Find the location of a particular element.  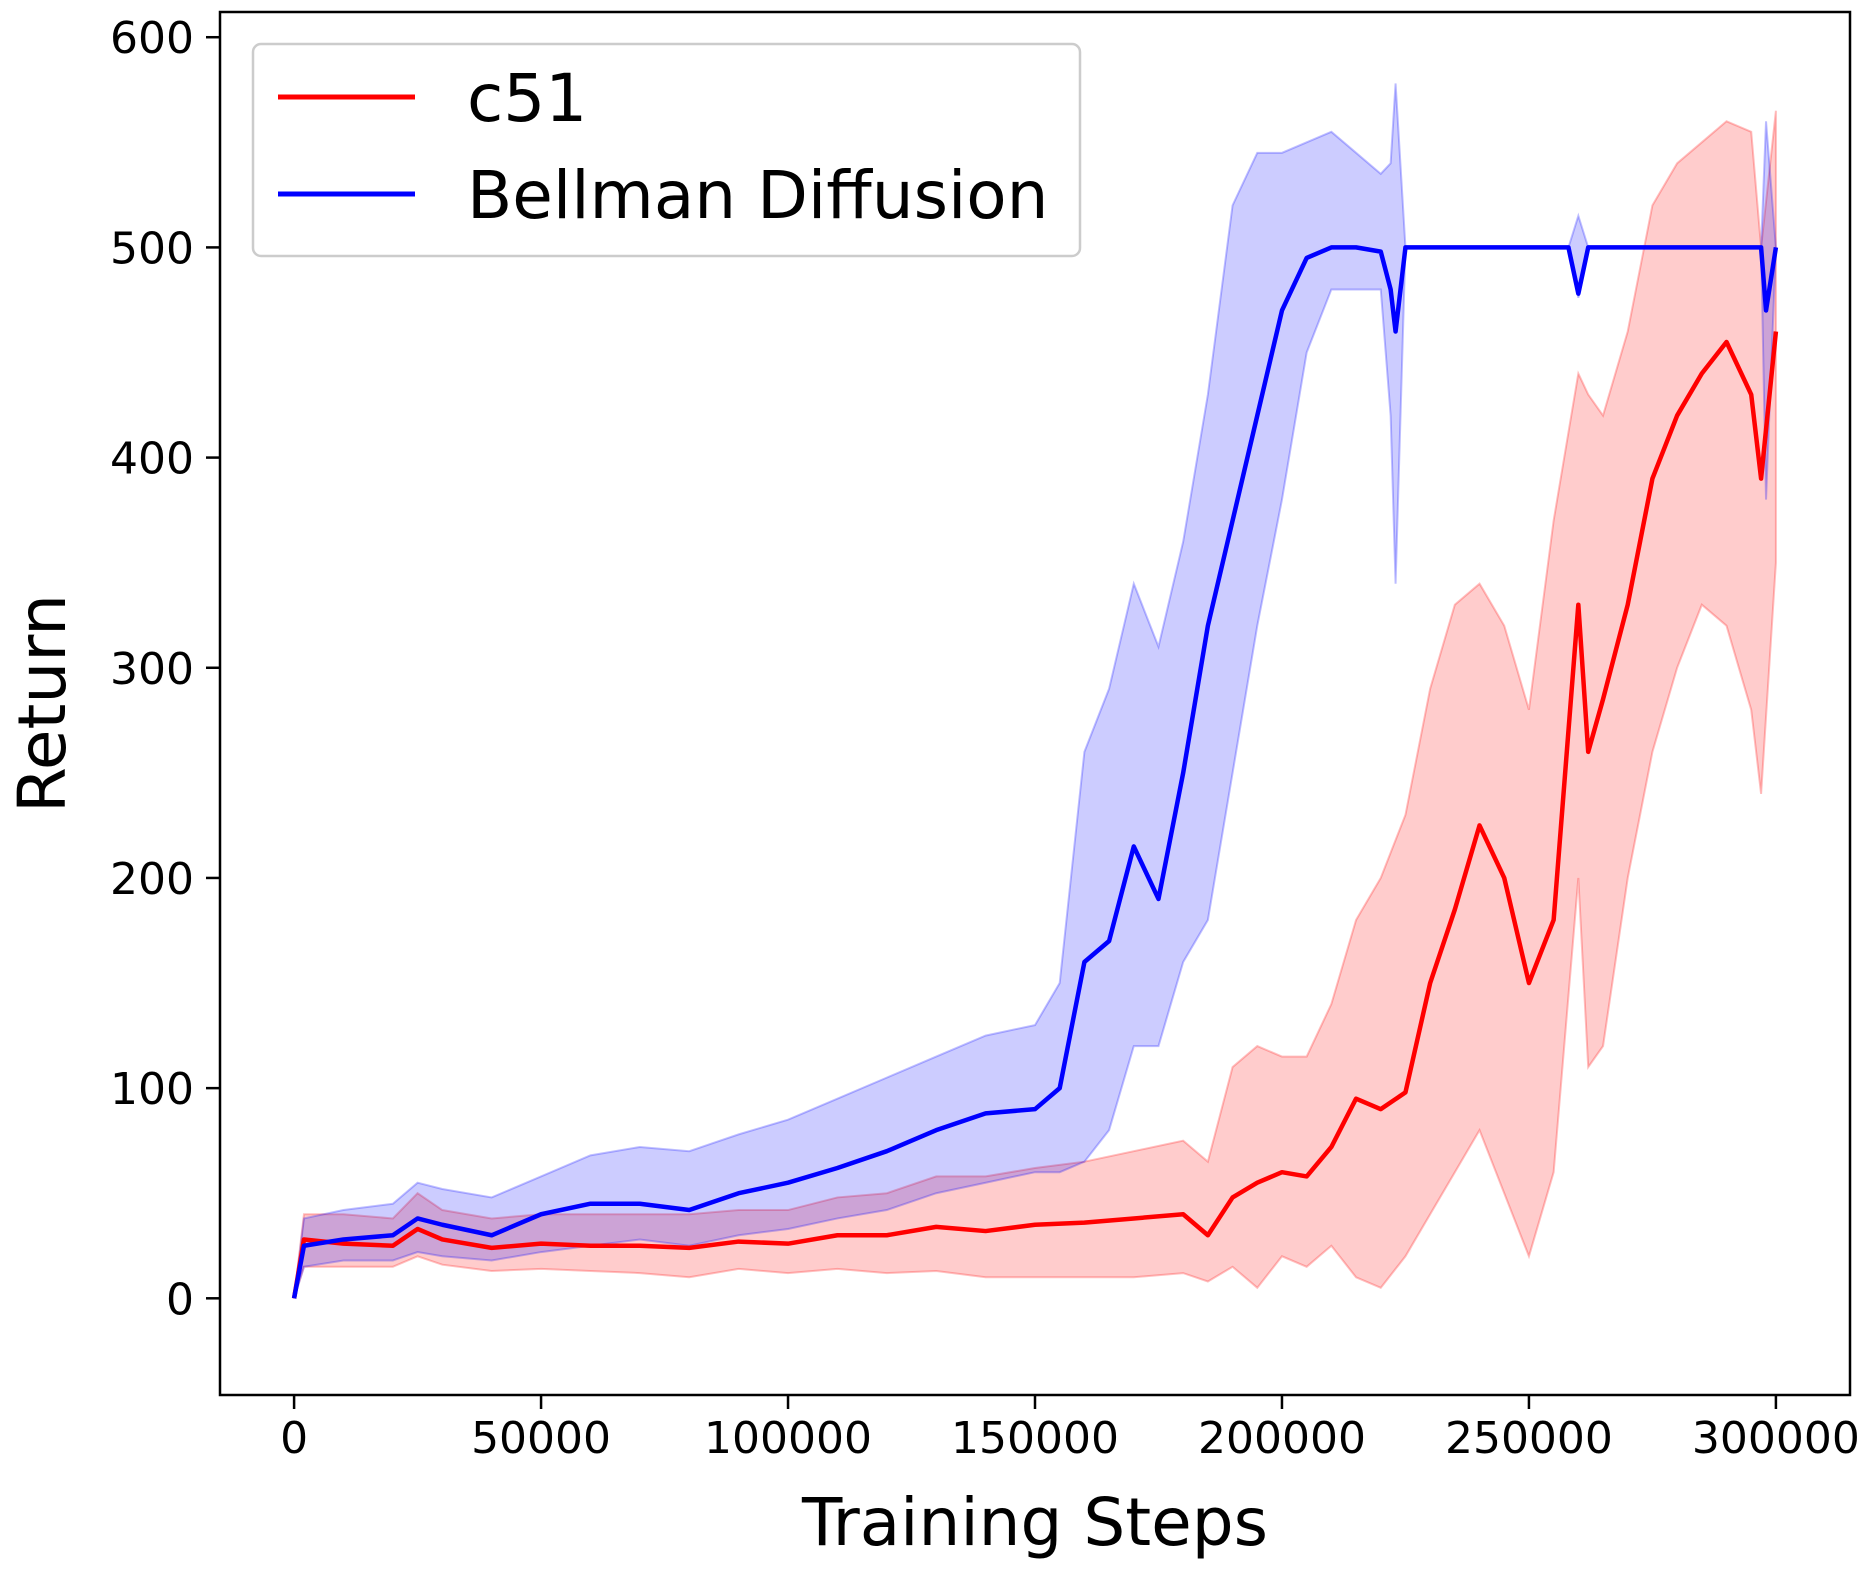

y-tick-label: 0 is located at coordinates (180, 1299).